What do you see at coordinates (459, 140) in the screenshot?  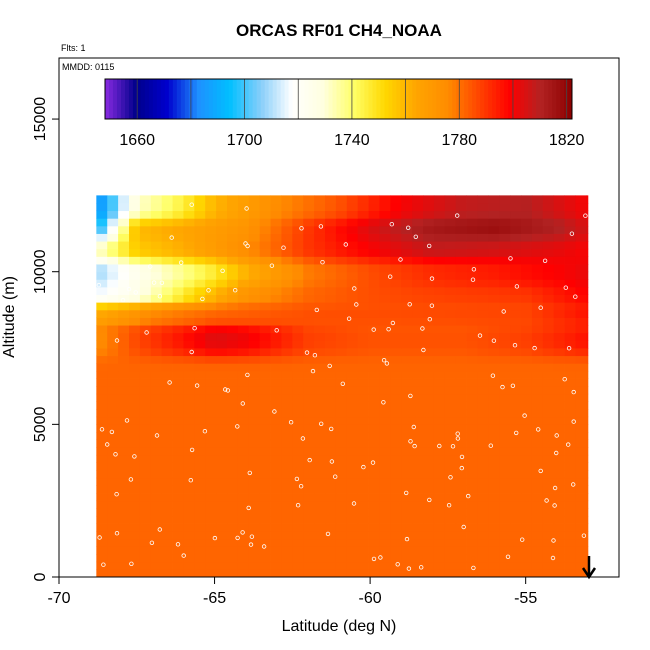 I see `colorbar-tick-label: 1780` at bounding box center [459, 140].